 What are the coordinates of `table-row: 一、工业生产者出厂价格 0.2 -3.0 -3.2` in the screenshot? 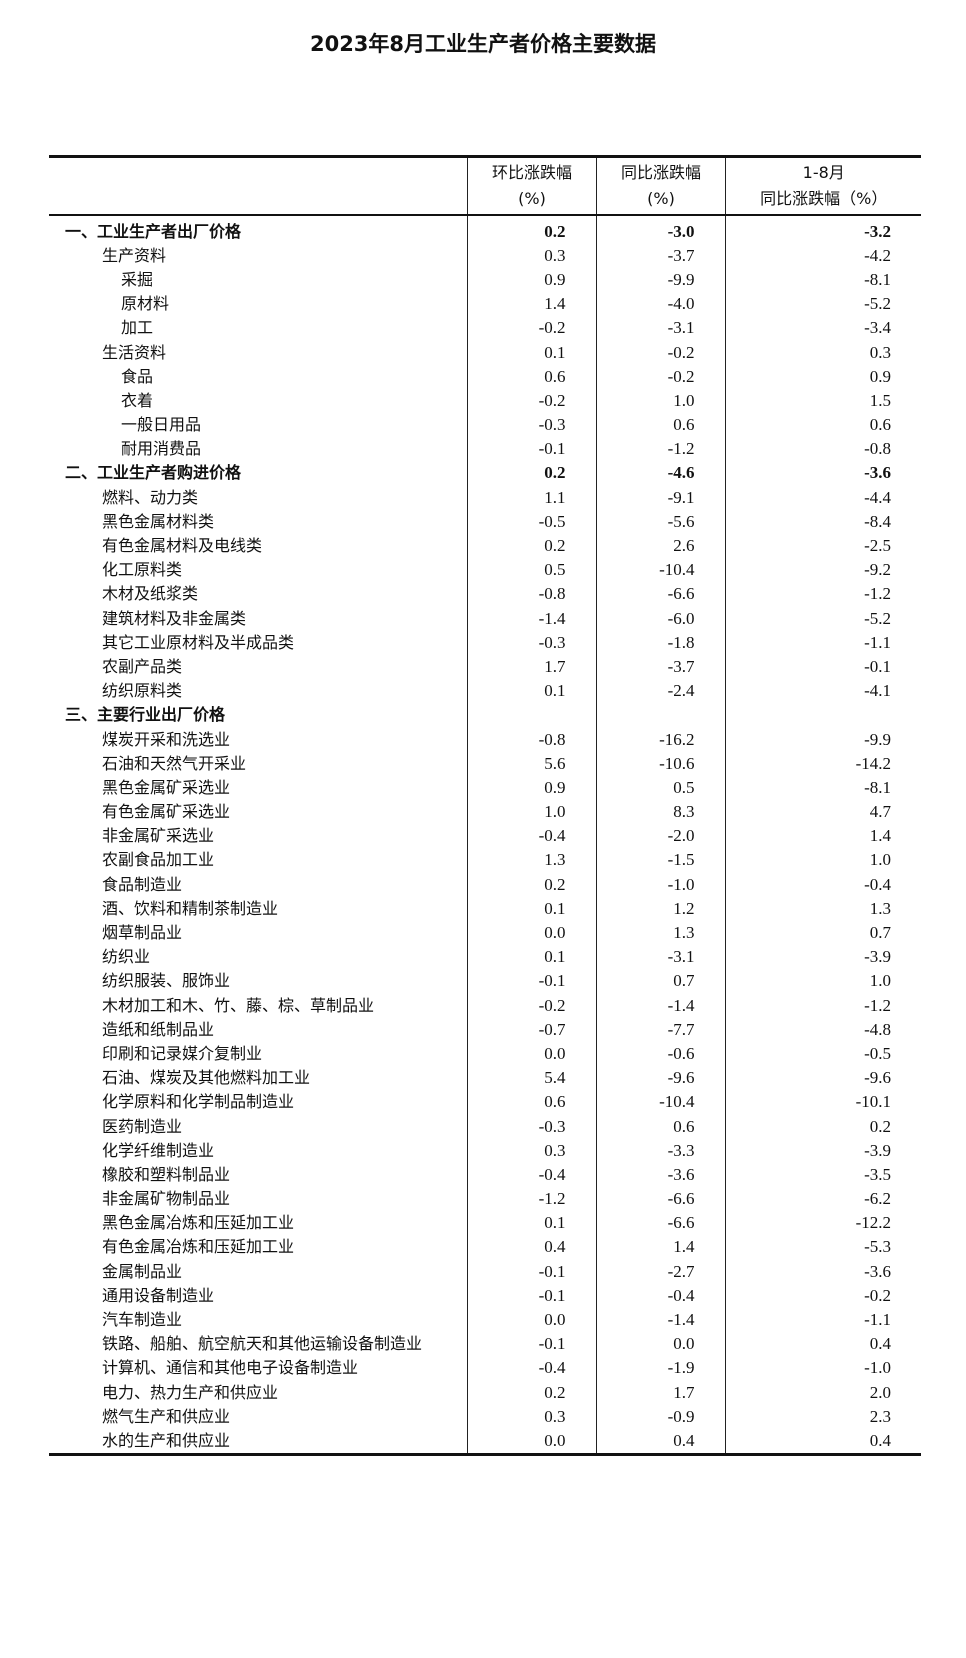 It's located at (485, 229).